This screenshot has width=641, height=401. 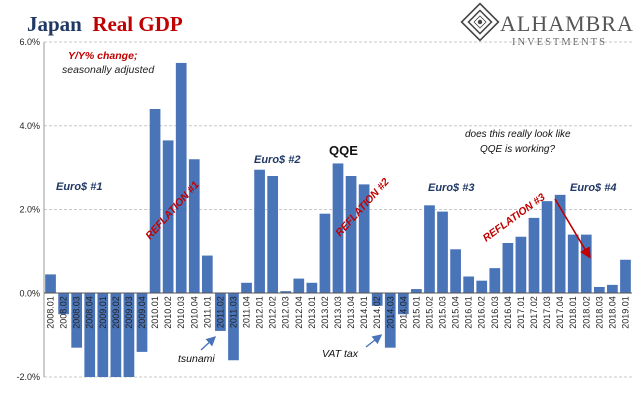 I want to click on x-tick-label: 2011.01, so click(x=207, y=312).